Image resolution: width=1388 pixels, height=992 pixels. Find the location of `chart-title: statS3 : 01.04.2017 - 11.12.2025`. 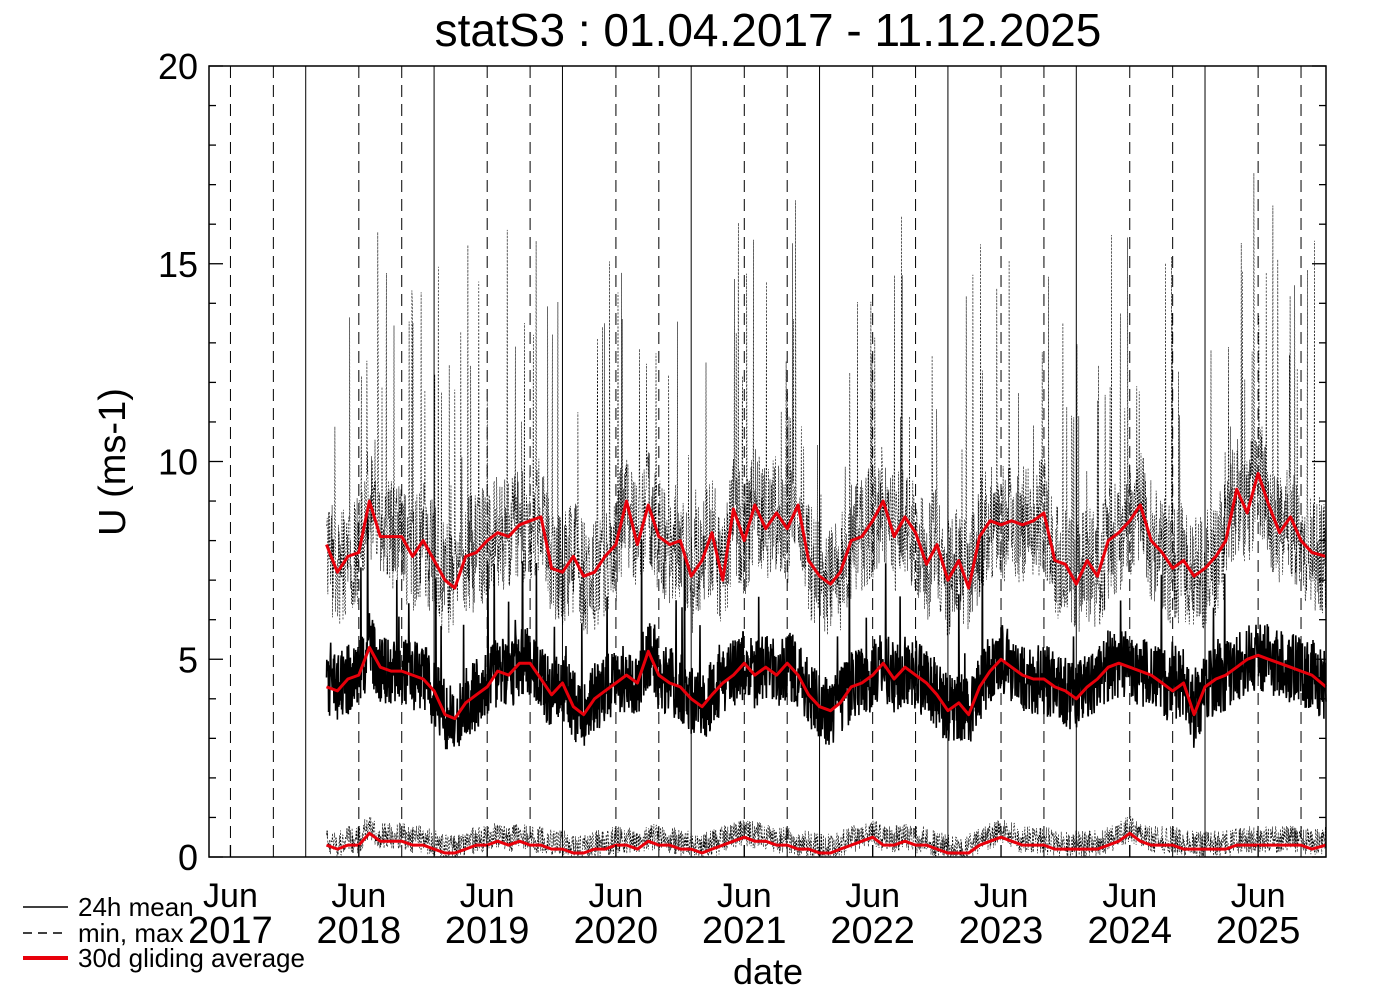

chart-title: statS3 : 01.04.2017 - 11.12.2025 is located at coordinates (768, 30).